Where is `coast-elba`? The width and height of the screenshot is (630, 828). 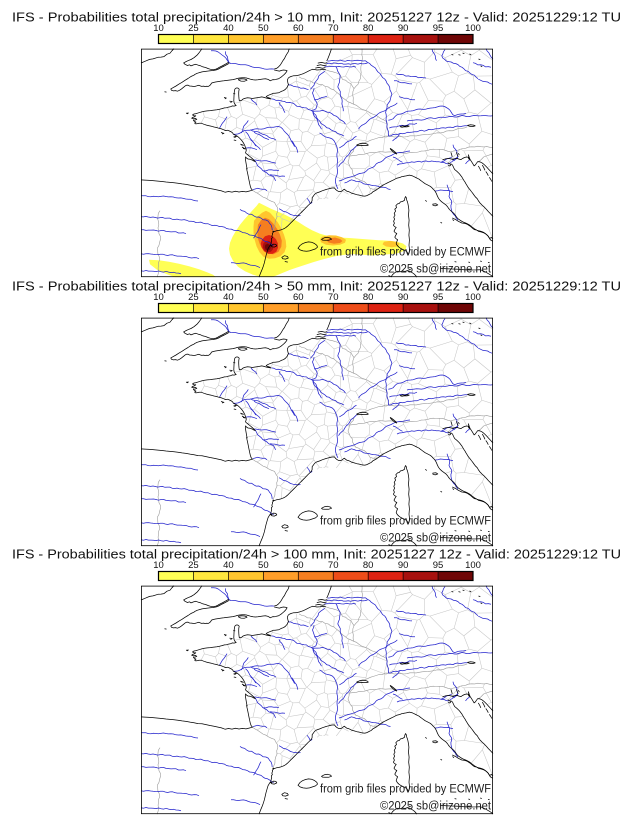 coast-elba is located at coordinates (435, 205).